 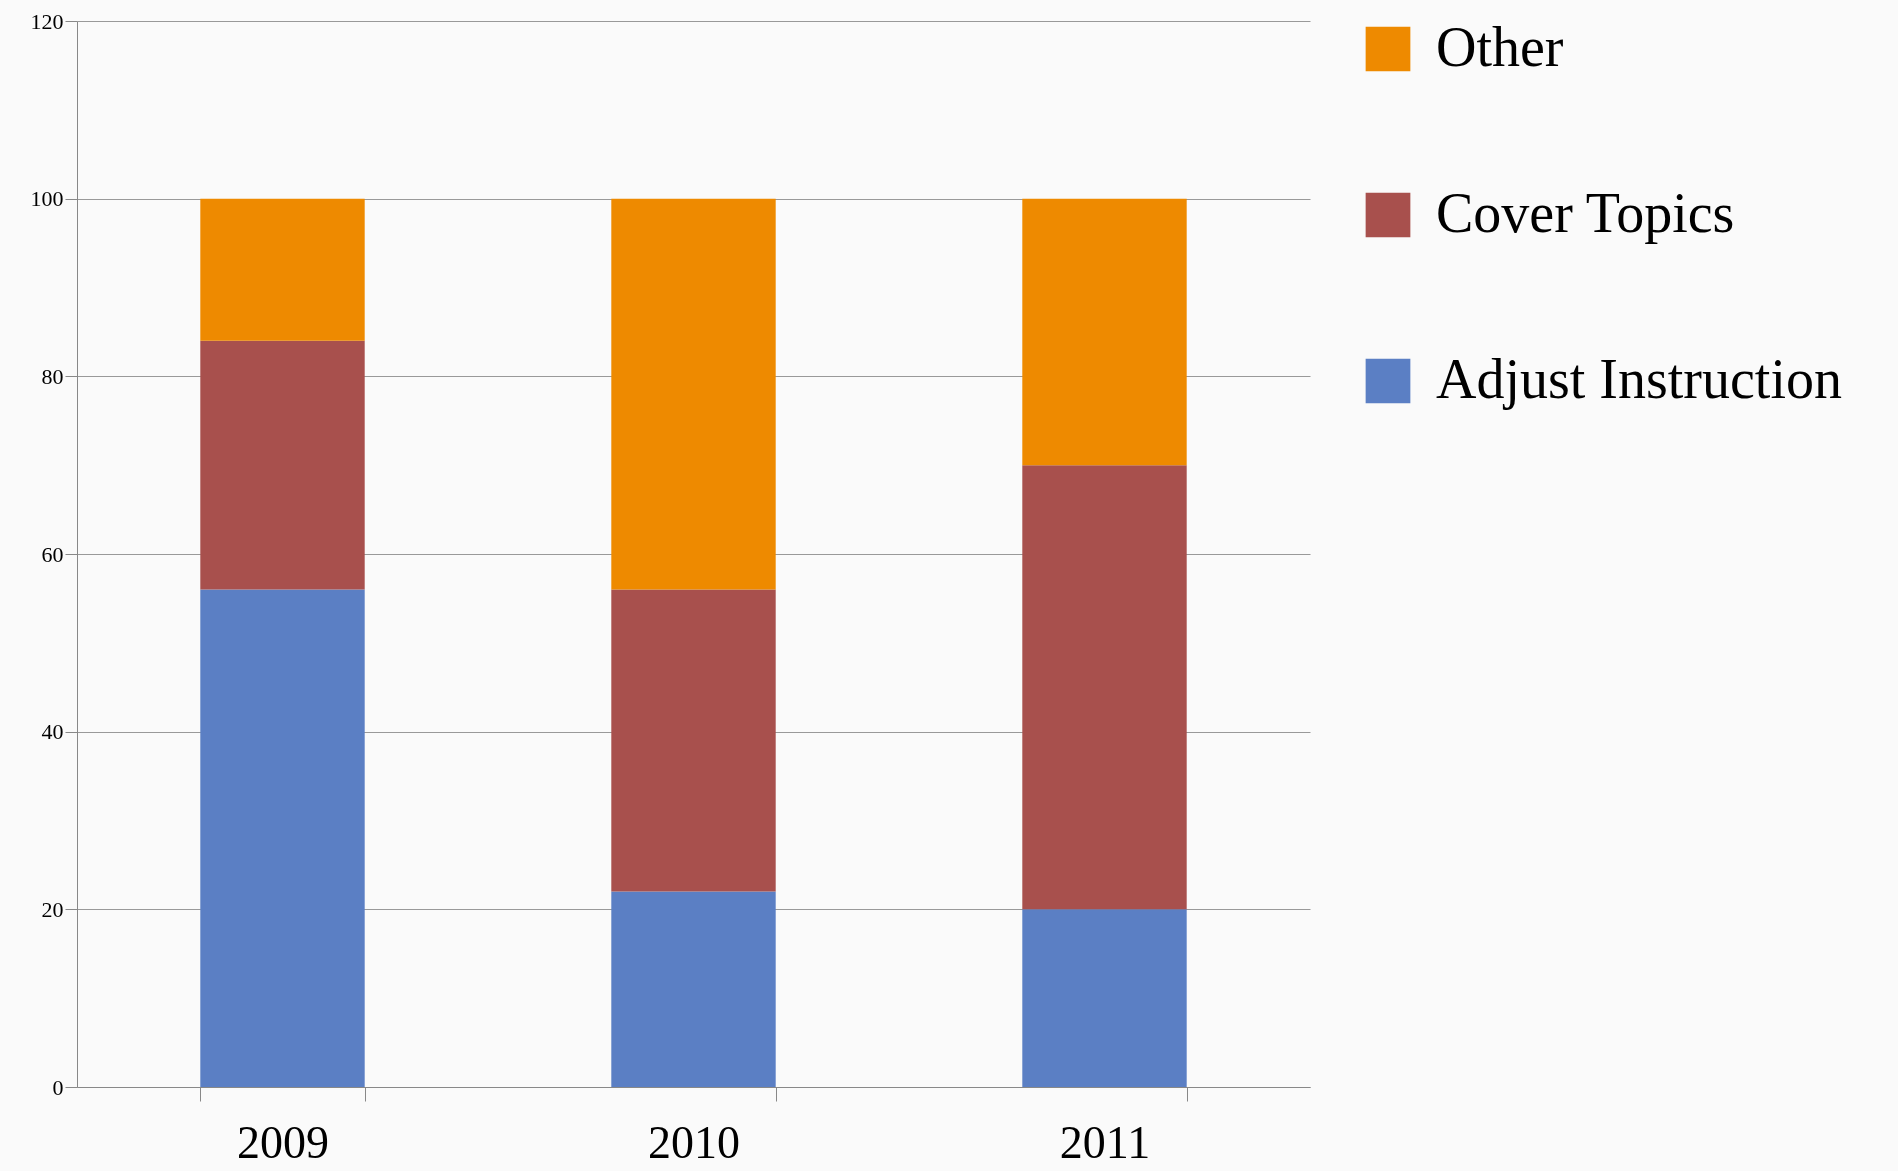 What do you see at coordinates (694, 1142) in the screenshot?
I see `x-tick-label: 2010` at bounding box center [694, 1142].